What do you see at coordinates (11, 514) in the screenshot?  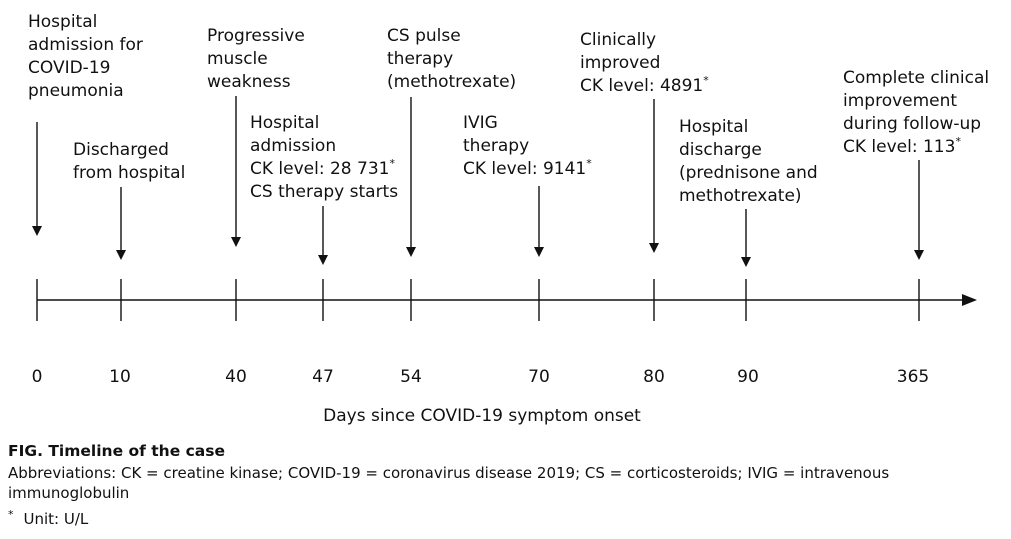 I see `unit-footnote-mark: *` at bounding box center [11, 514].